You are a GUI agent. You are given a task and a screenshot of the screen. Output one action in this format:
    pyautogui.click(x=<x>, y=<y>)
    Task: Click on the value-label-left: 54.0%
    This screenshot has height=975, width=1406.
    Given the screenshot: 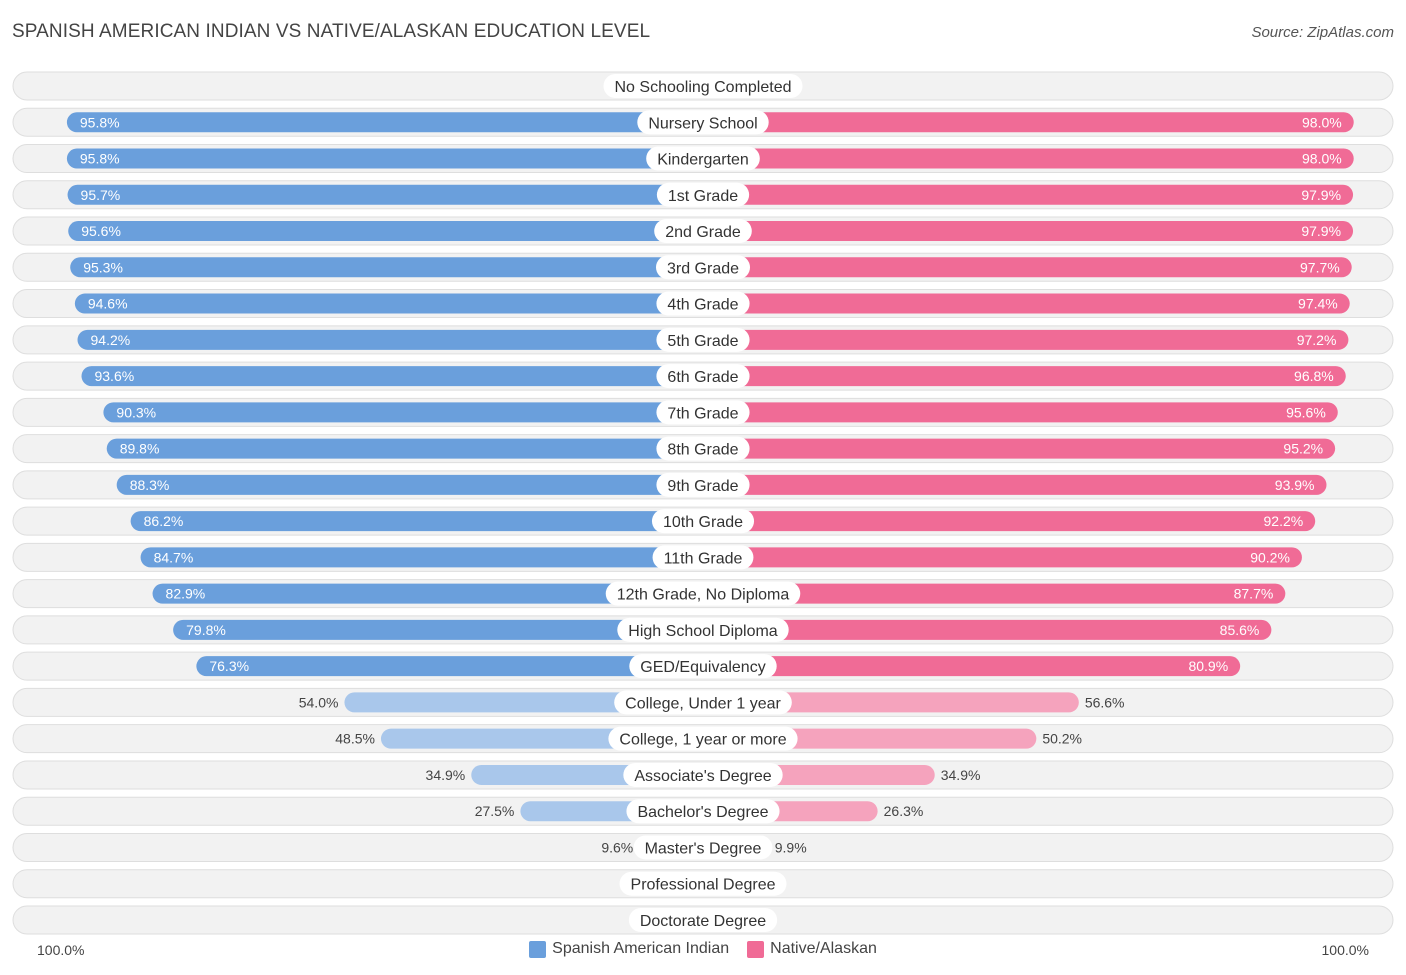 What is the action you would take?
    pyautogui.click(x=319, y=702)
    